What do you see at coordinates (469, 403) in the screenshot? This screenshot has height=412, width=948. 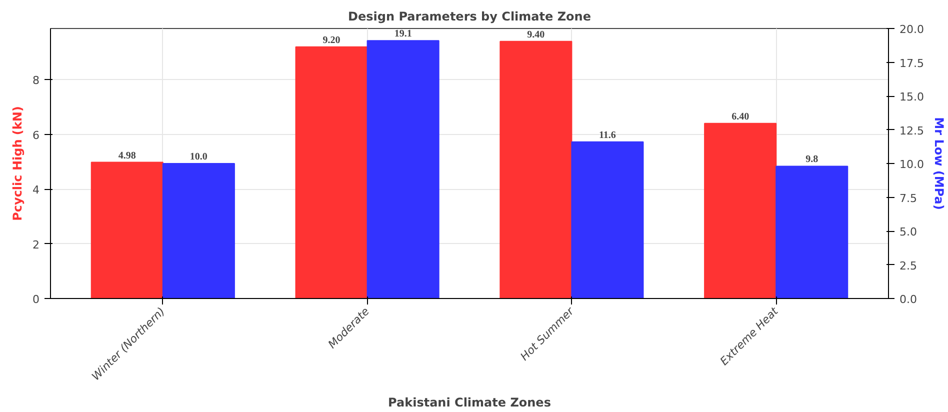 I see `x-axis-title: Pakistani Climate Zones` at bounding box center [469, 403].